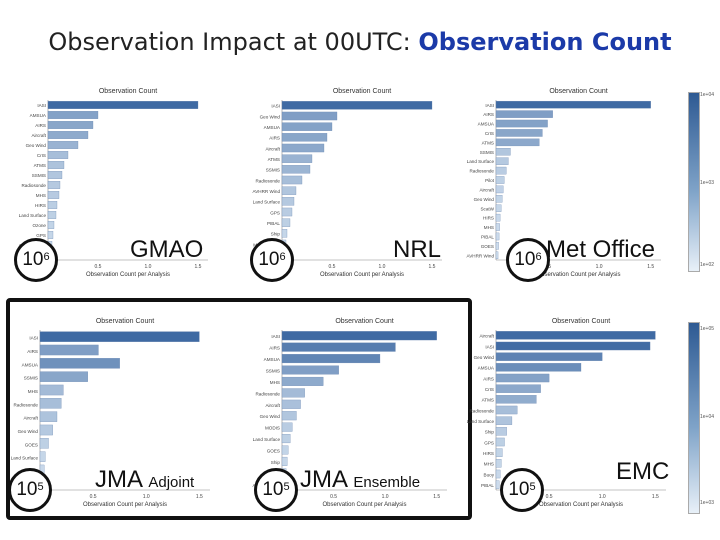 The image size is (720, 540). I want to click on colorbar-bottom, so click(694, 418).